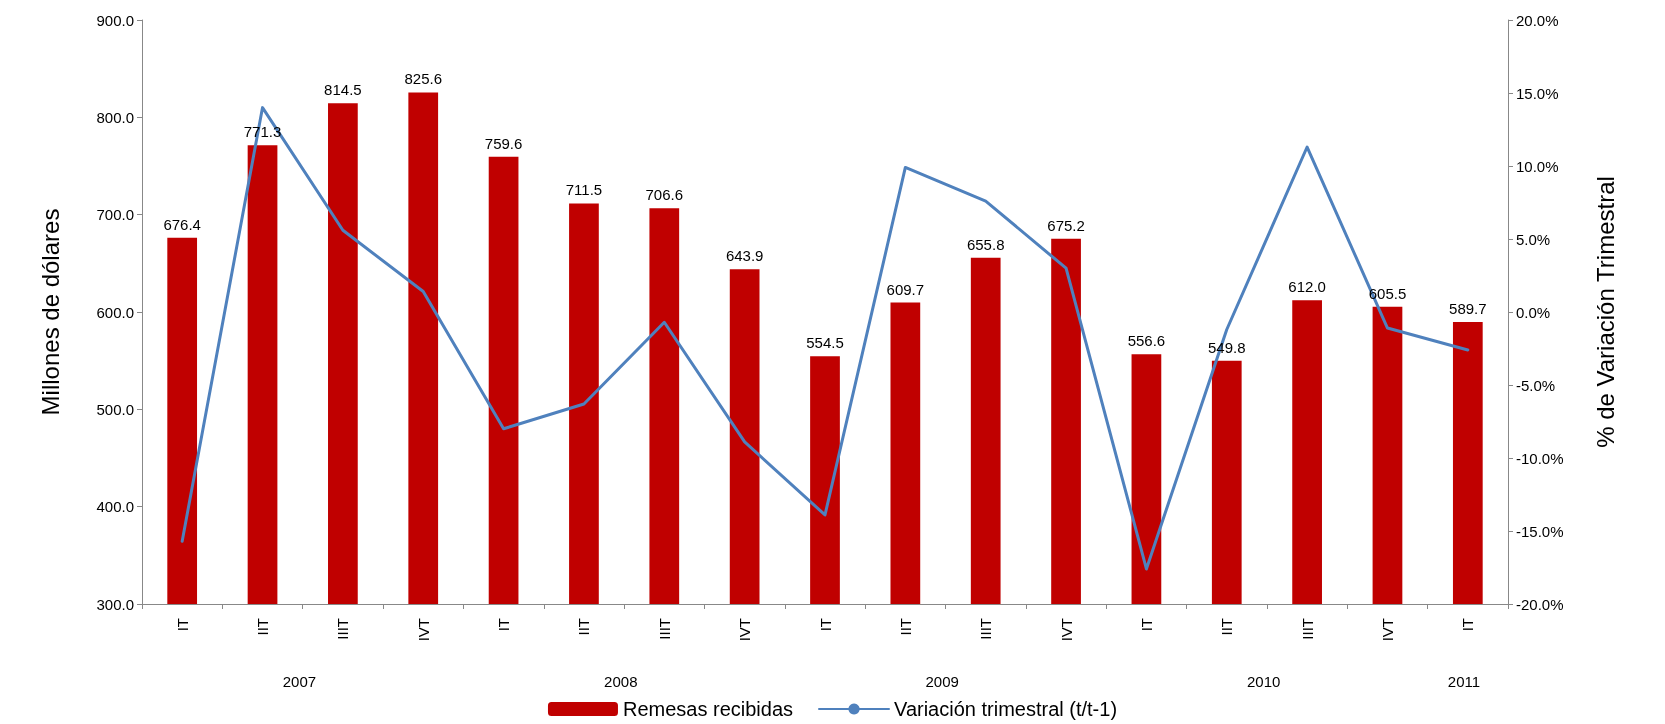 The height and width of the screenshot is (724, 1665). What do you see at coordinates (1533, 312) in the screenshot?
I see `y2-tick-label: 0.0%` at bounding box center [1533, 312].